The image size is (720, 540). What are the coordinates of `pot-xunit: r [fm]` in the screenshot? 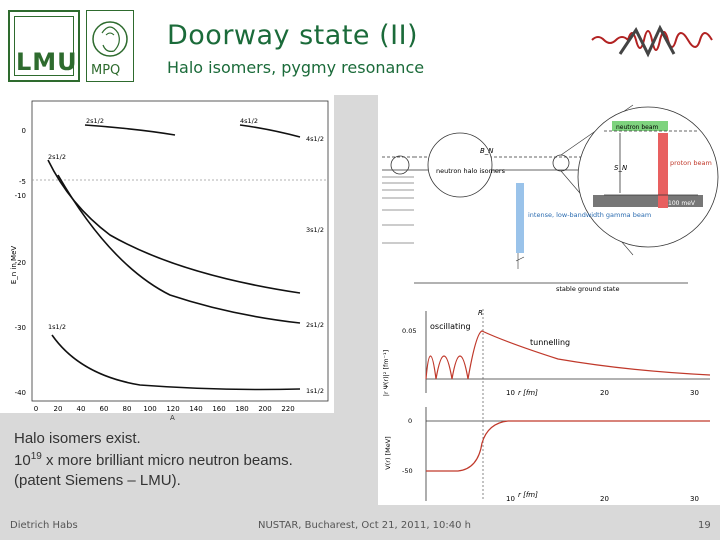 It's located at (528, 495).